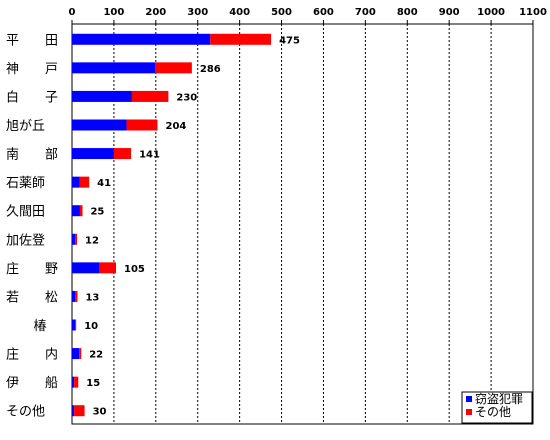  Describe the element at coordinates (32, 69) in the screenshot. I see `category-label: 神 戸` at that location.